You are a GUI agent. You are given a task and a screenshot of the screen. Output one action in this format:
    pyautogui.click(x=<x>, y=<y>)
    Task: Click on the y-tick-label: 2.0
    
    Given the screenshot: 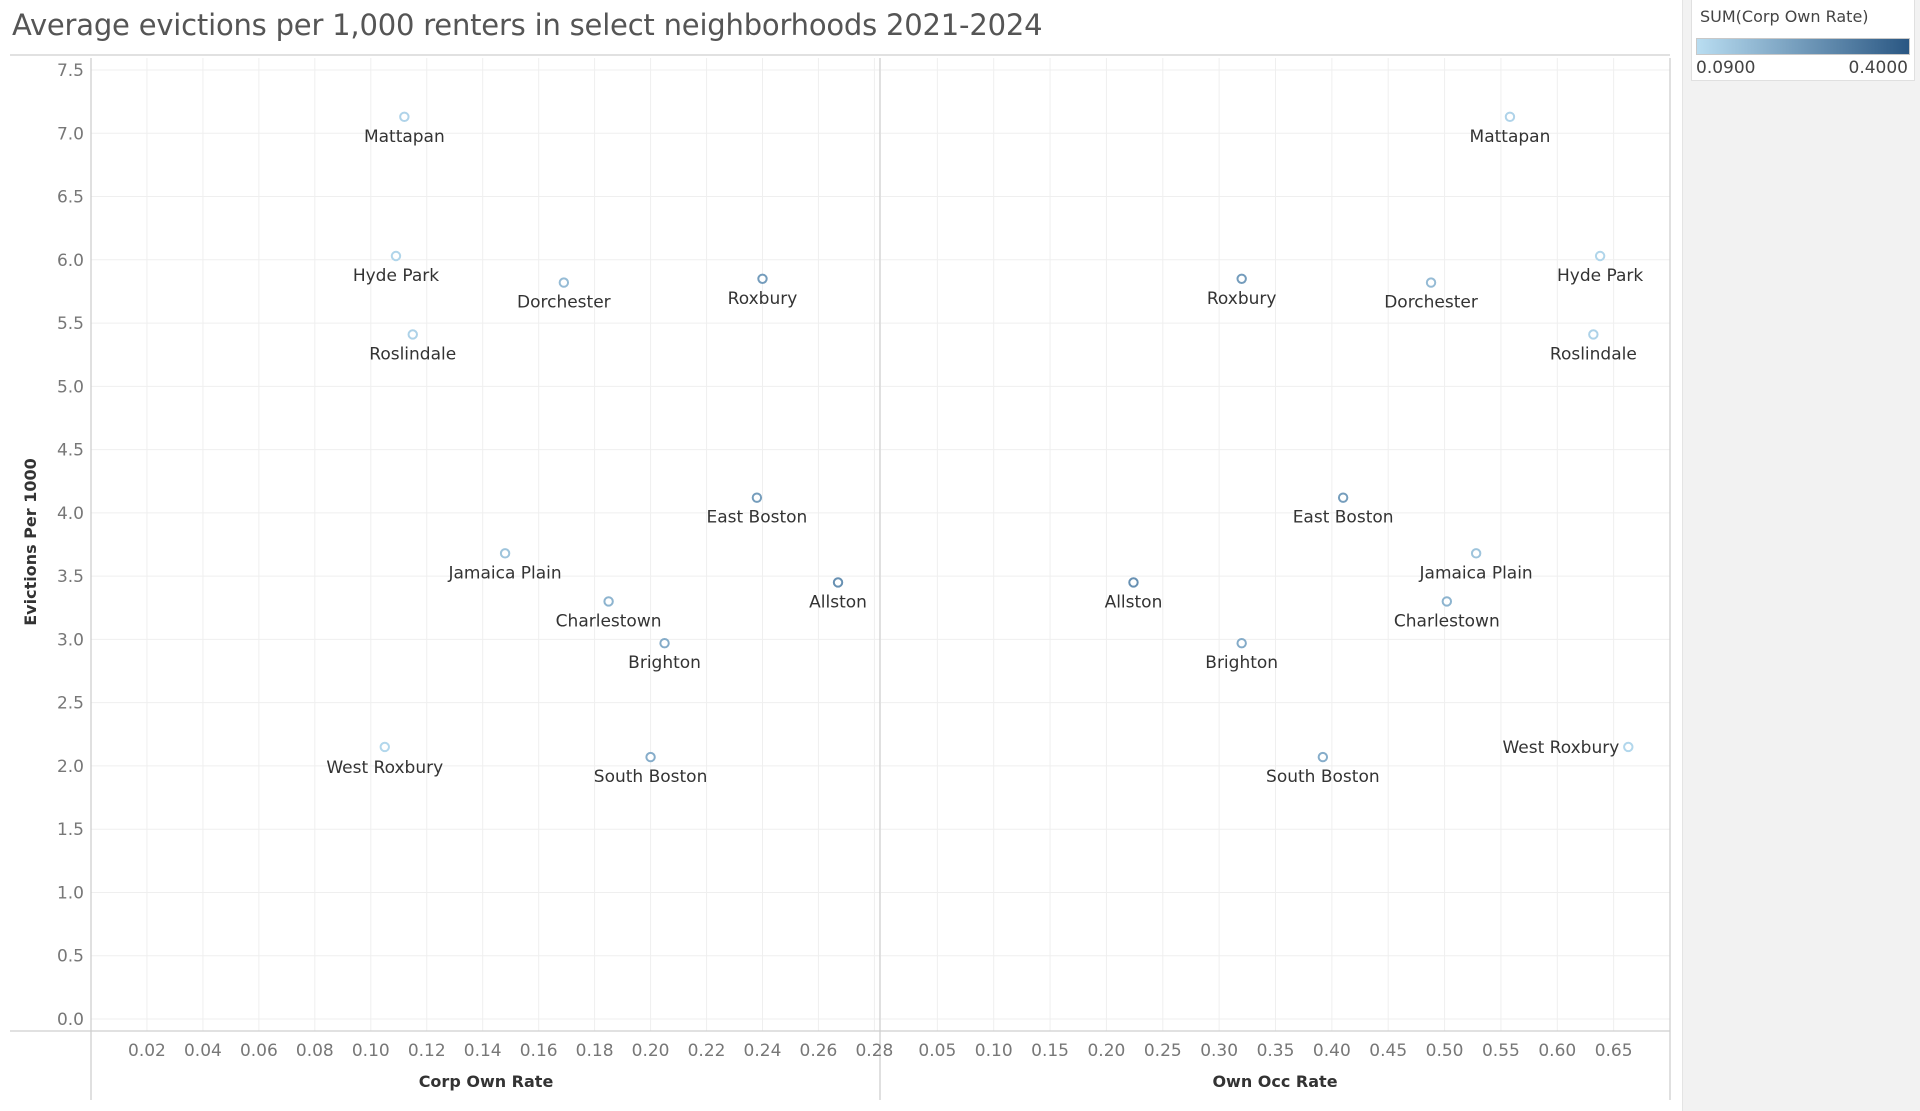 What is the action you would take?
    pyautogui.click(x=70, y=767)
    